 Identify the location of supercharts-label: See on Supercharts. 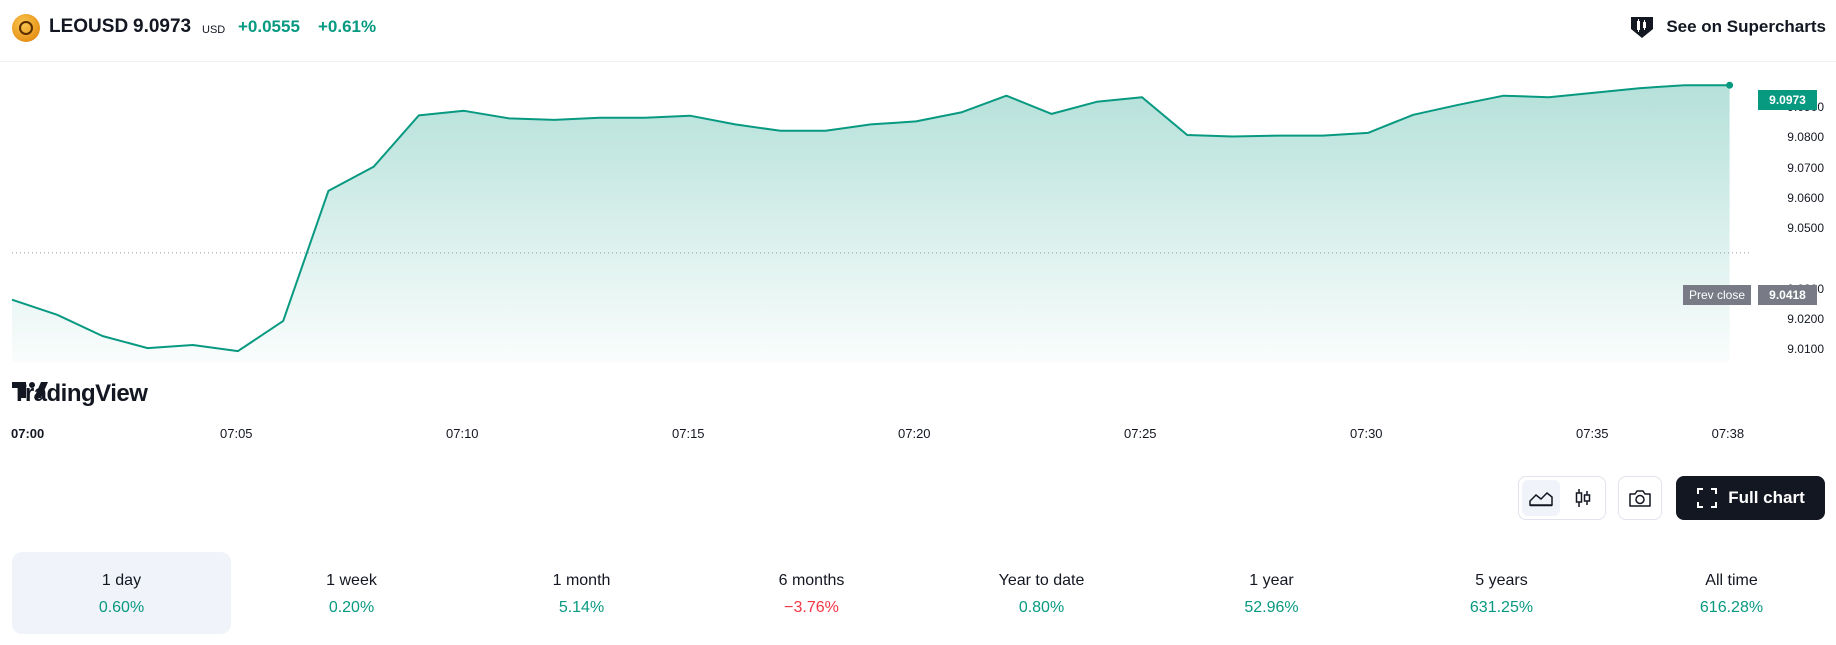
(1746, 26).